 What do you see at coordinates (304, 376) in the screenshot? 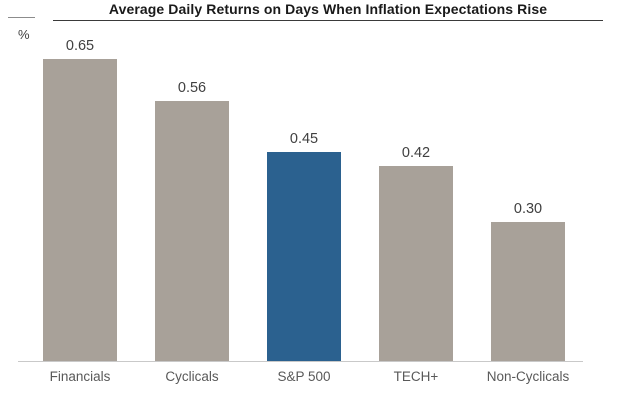
I see `category-label-s-p-500: S&P 500` at bounding box center [304, 376].